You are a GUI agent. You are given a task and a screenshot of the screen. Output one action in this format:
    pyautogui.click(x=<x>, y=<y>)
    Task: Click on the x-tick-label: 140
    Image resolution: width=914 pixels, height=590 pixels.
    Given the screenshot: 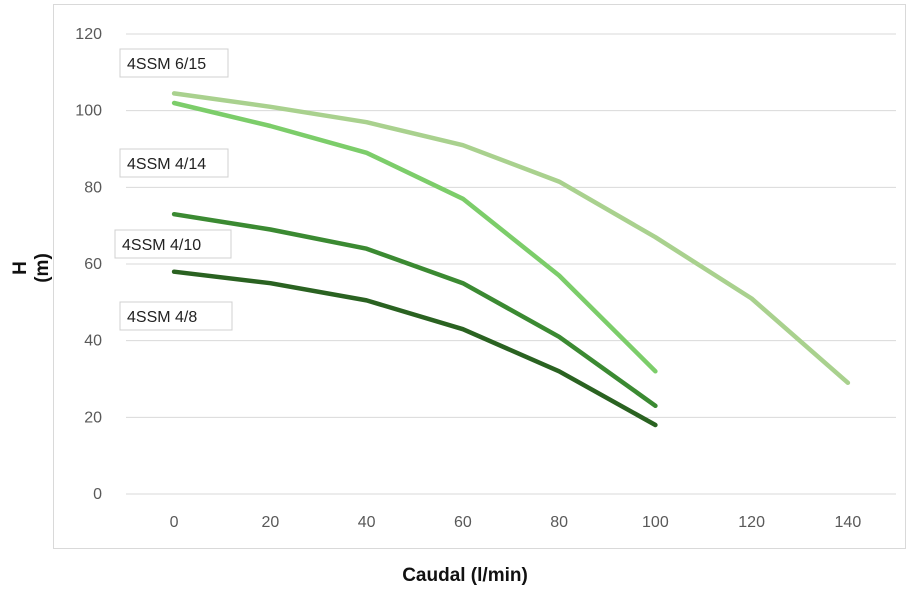 What is the action you would take?
    pyautogui.click(x=848, y=522)
    